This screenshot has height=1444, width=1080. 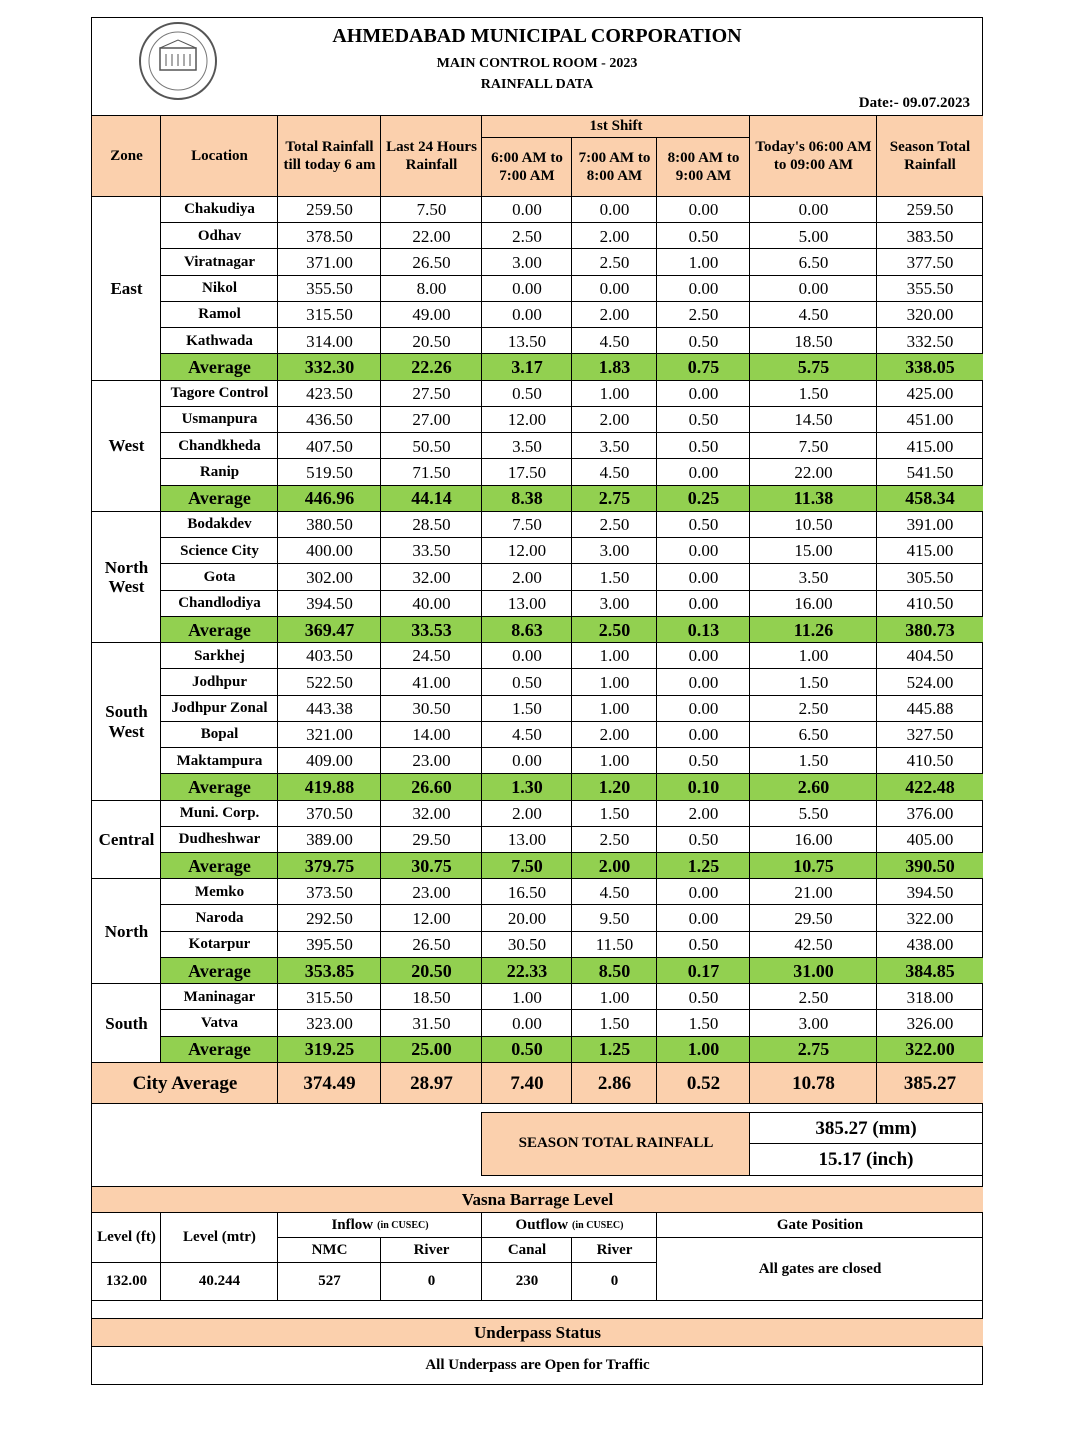 What do you see at coordinates (431, 262) in the screenshot?
I see `value: 26.50` at bounding box center [431, 262].